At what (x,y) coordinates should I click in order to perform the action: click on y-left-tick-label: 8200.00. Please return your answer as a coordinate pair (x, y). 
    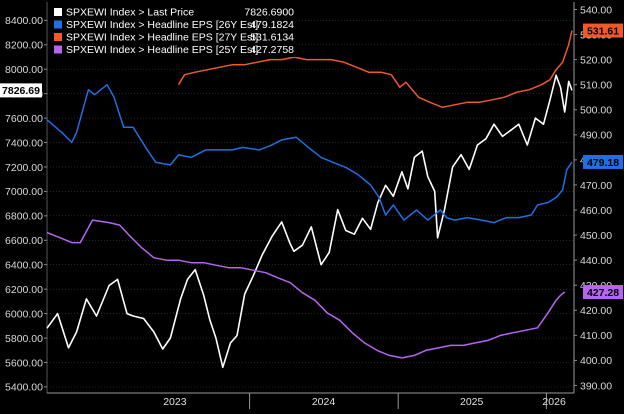
    Looking at the image, I should click on (24, 46).